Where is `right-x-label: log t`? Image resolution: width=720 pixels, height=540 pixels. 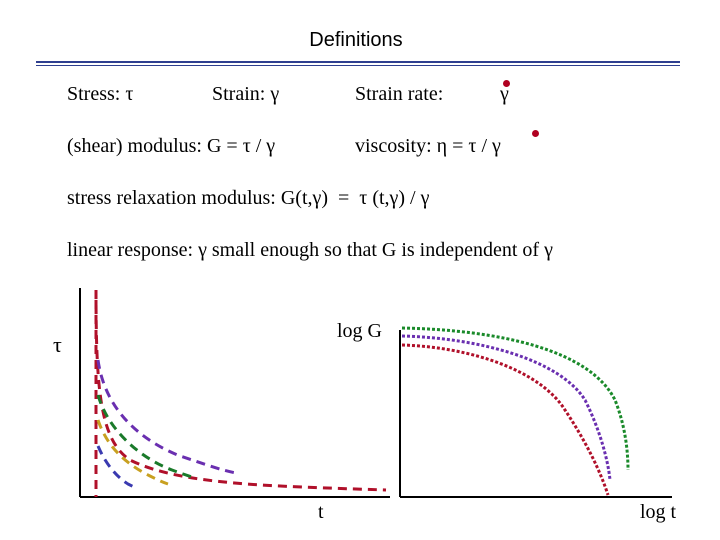
right-x-label: log t is located at coordinates (658, 512).